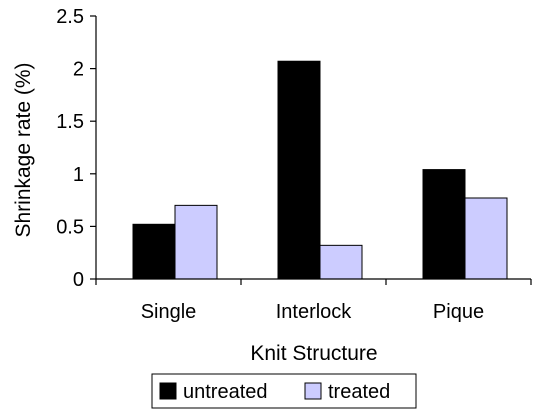 The height and width of the screenshot is (412, 552). I want to click on x-axis-tick-labels: Single Interlock Pique, so click(313, 301).